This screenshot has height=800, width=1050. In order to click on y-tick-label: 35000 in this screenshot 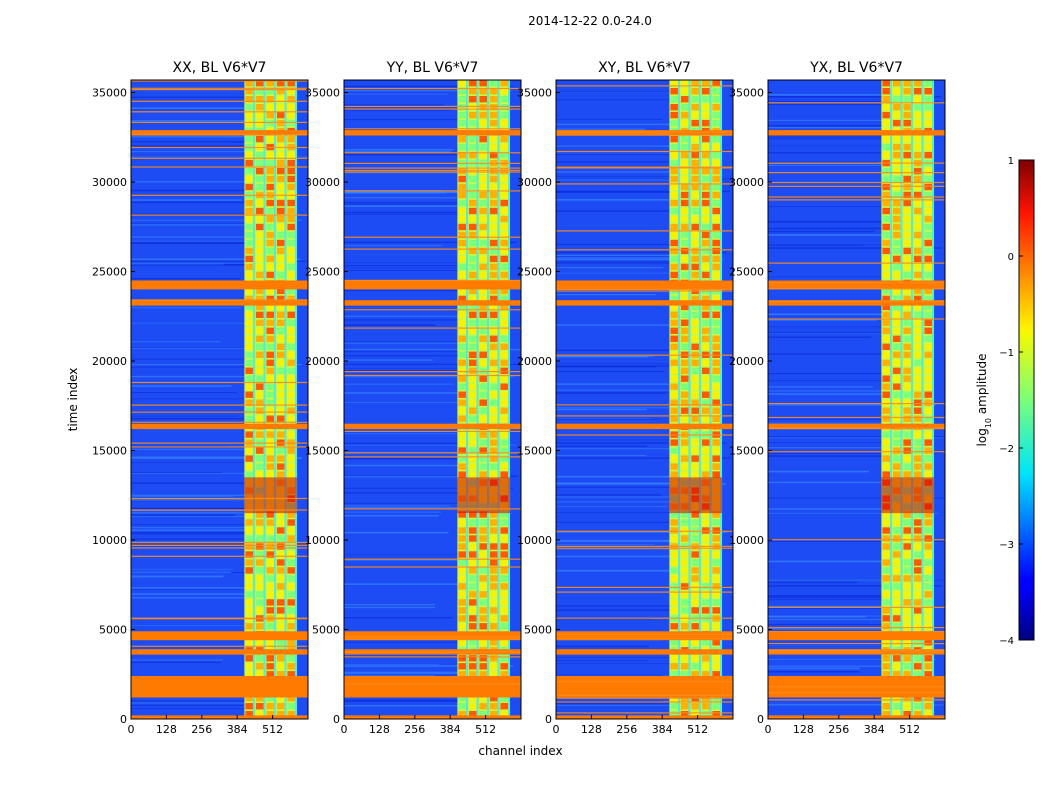, I will do `click(746, 93)`.